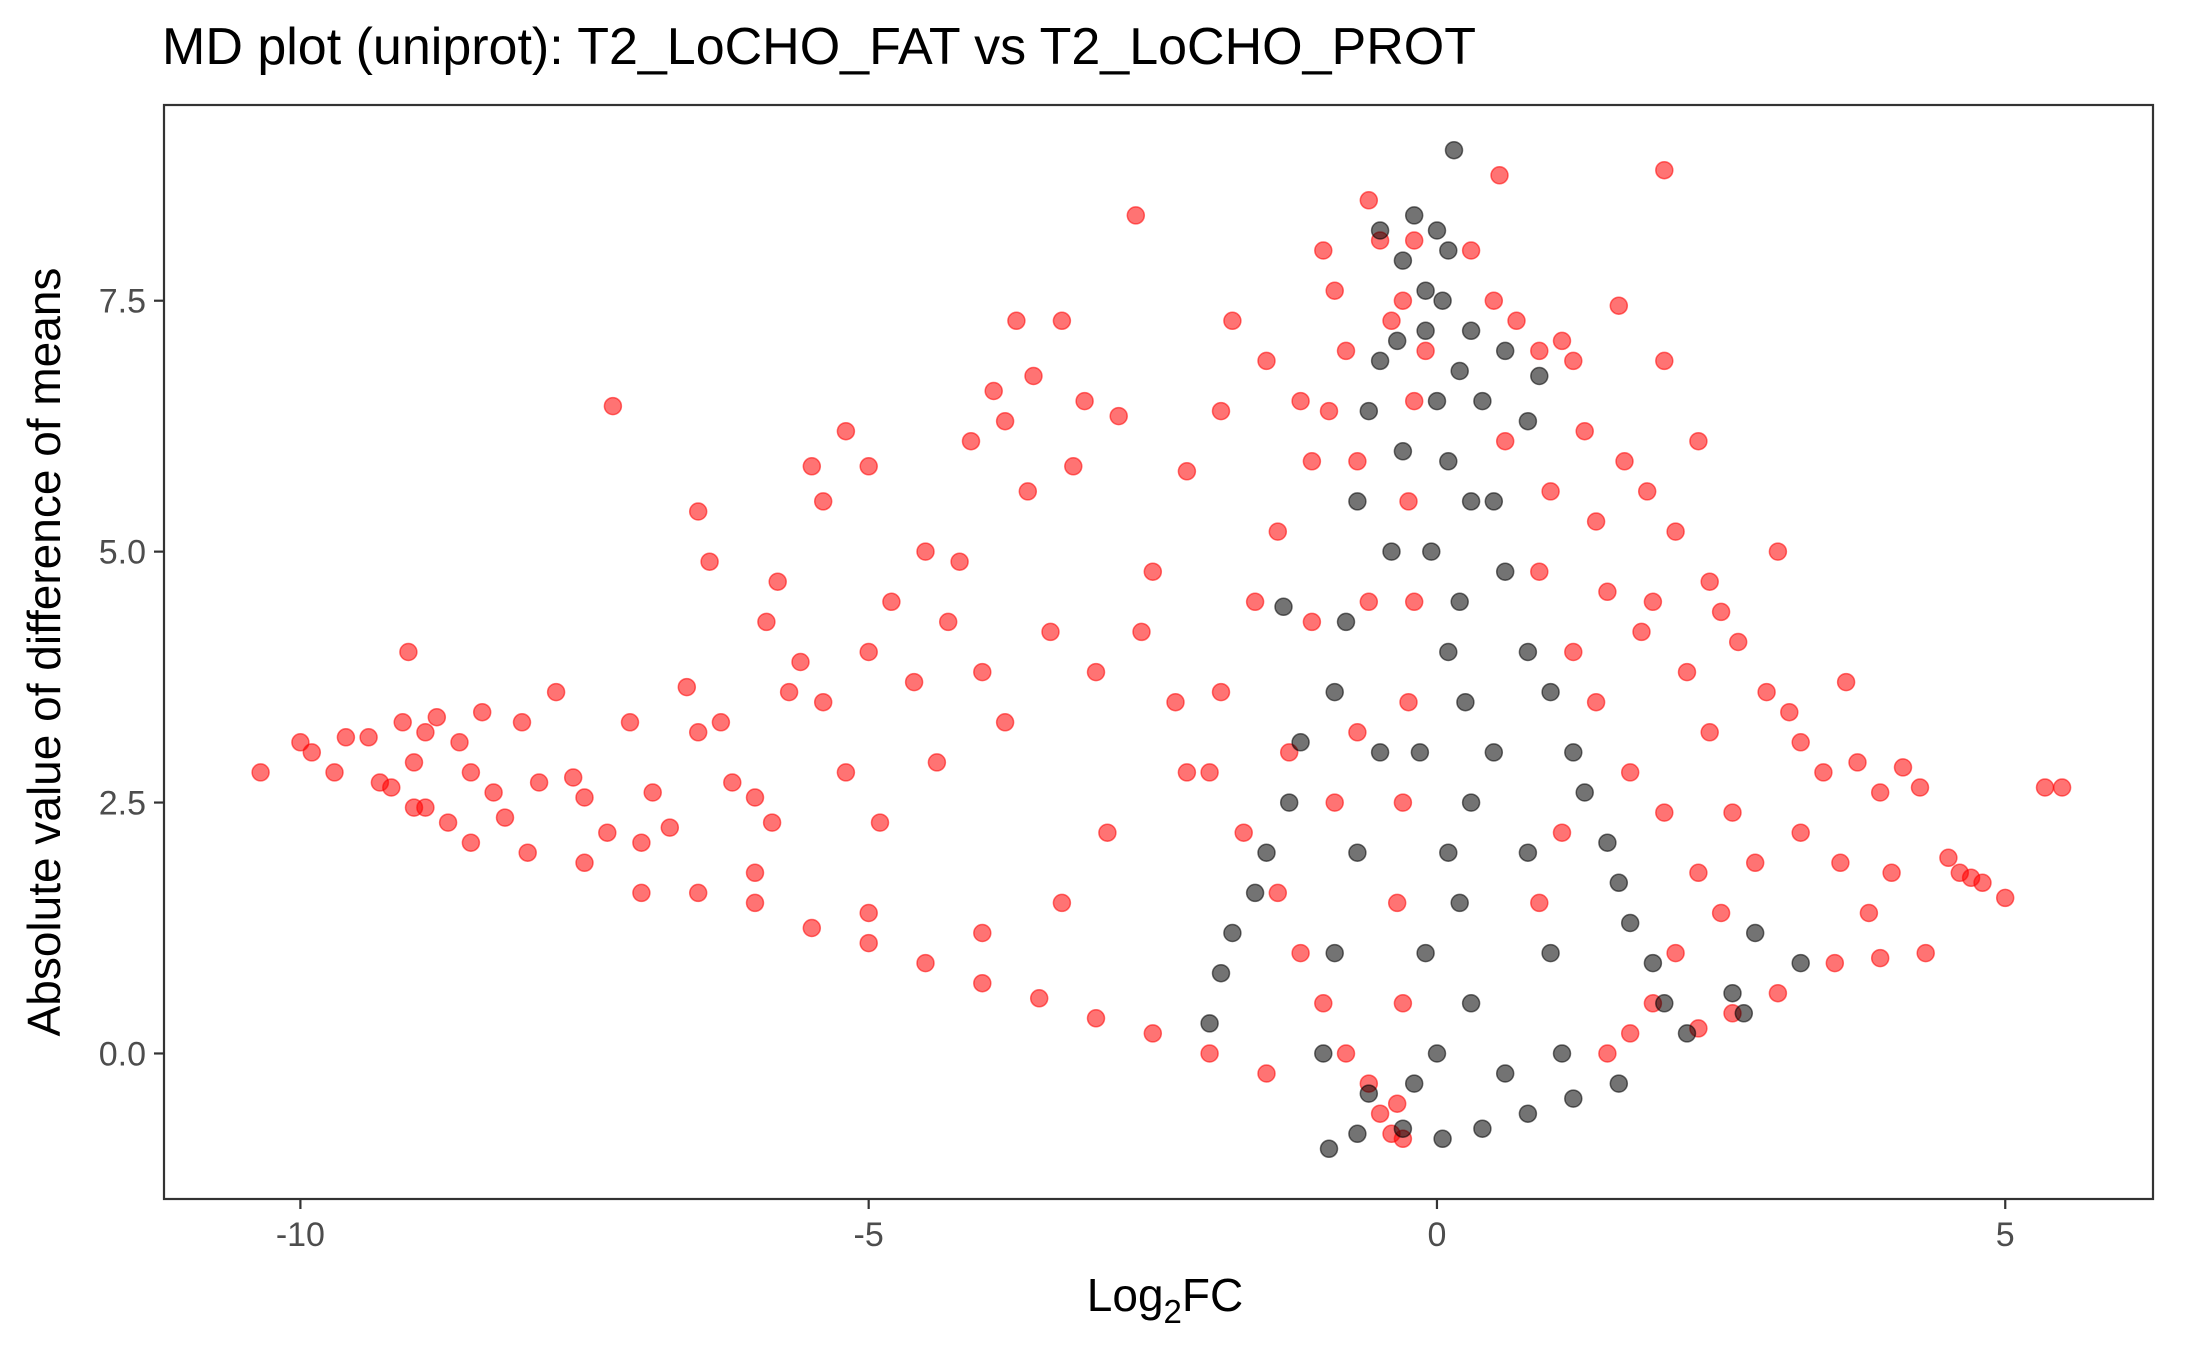 This screenshot has height=1351, width=2187. Describe the element at coordinates (131, 678) in the screenshot. I see `y-axis: 0.0 2.5 5.0 7.5` at that location.